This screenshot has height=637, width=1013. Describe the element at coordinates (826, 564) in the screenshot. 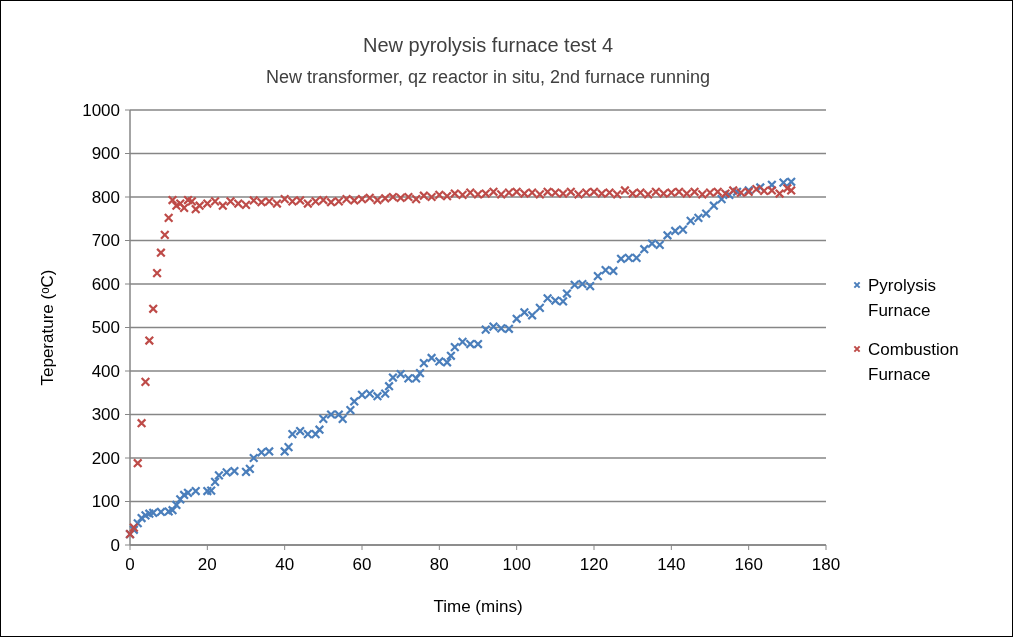

I see `x-tick-label: 180` at that location.